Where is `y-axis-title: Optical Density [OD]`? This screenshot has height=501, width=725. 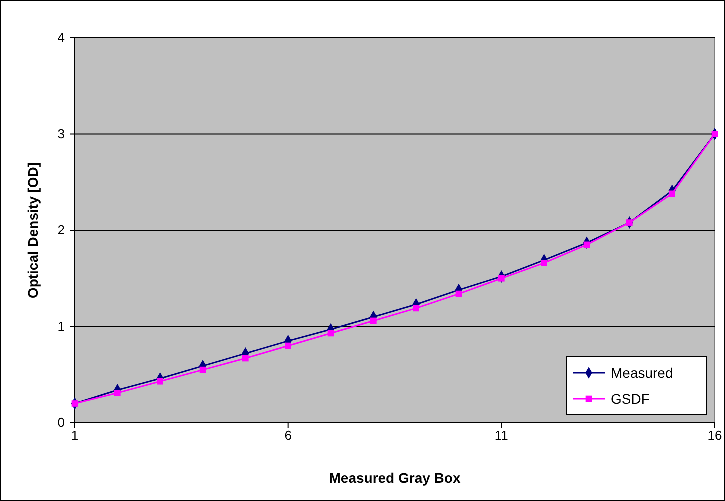
y-axis-title: Optical Density [OD] is located at coordinates (33, 230).